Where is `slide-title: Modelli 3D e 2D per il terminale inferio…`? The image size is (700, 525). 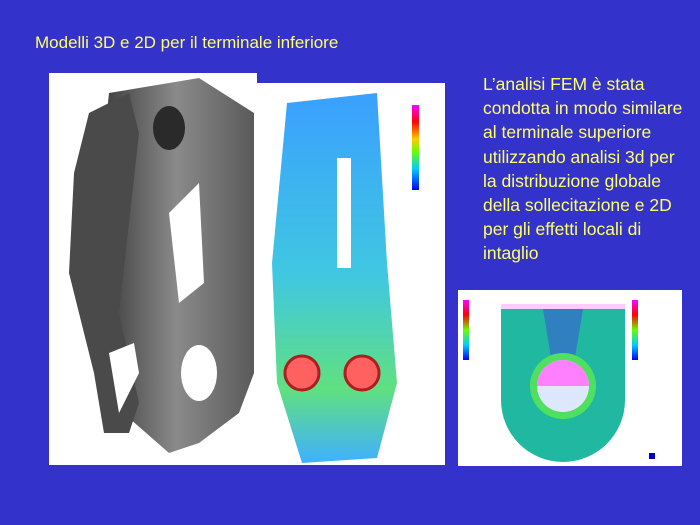 slide-title: Modelli 3D e 2D per il terminale inferio… is located at coordinates (187, 42).